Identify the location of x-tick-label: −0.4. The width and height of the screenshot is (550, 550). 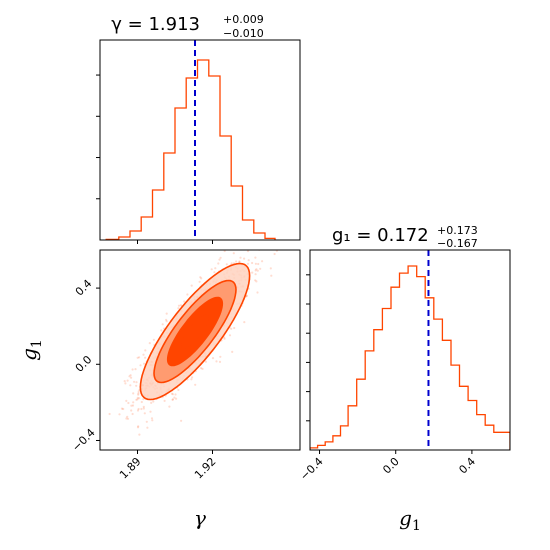
(312, 469).